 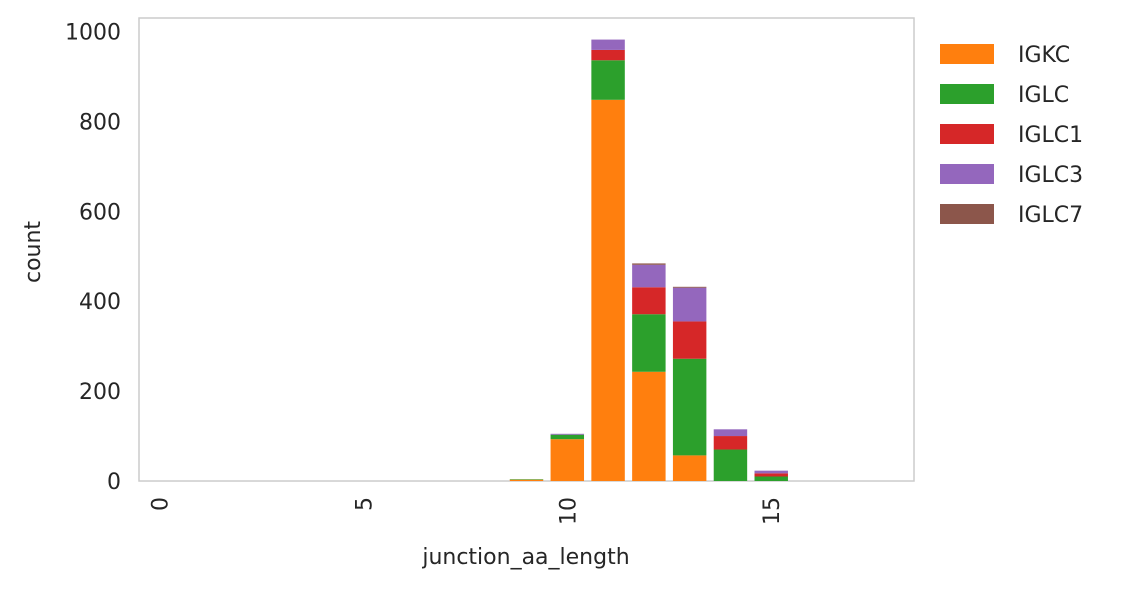 I want to click on legend-label-iglc: IGLC, so click(x=1043, y=95).